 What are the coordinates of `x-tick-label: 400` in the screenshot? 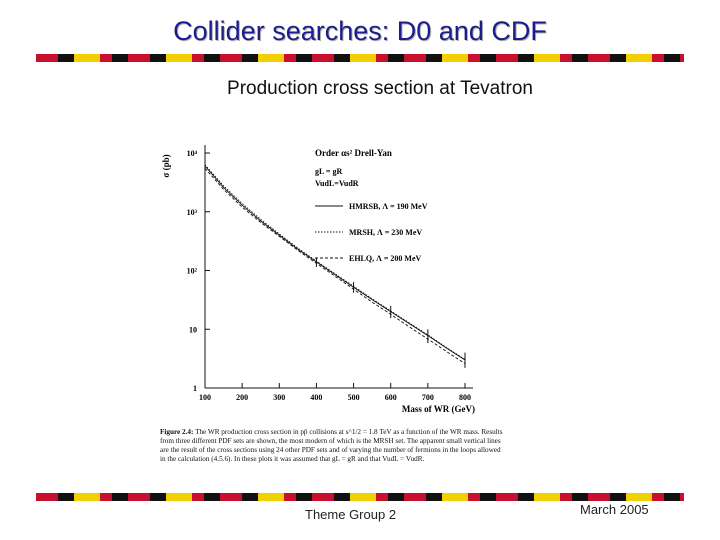 It's located at (316, 397).